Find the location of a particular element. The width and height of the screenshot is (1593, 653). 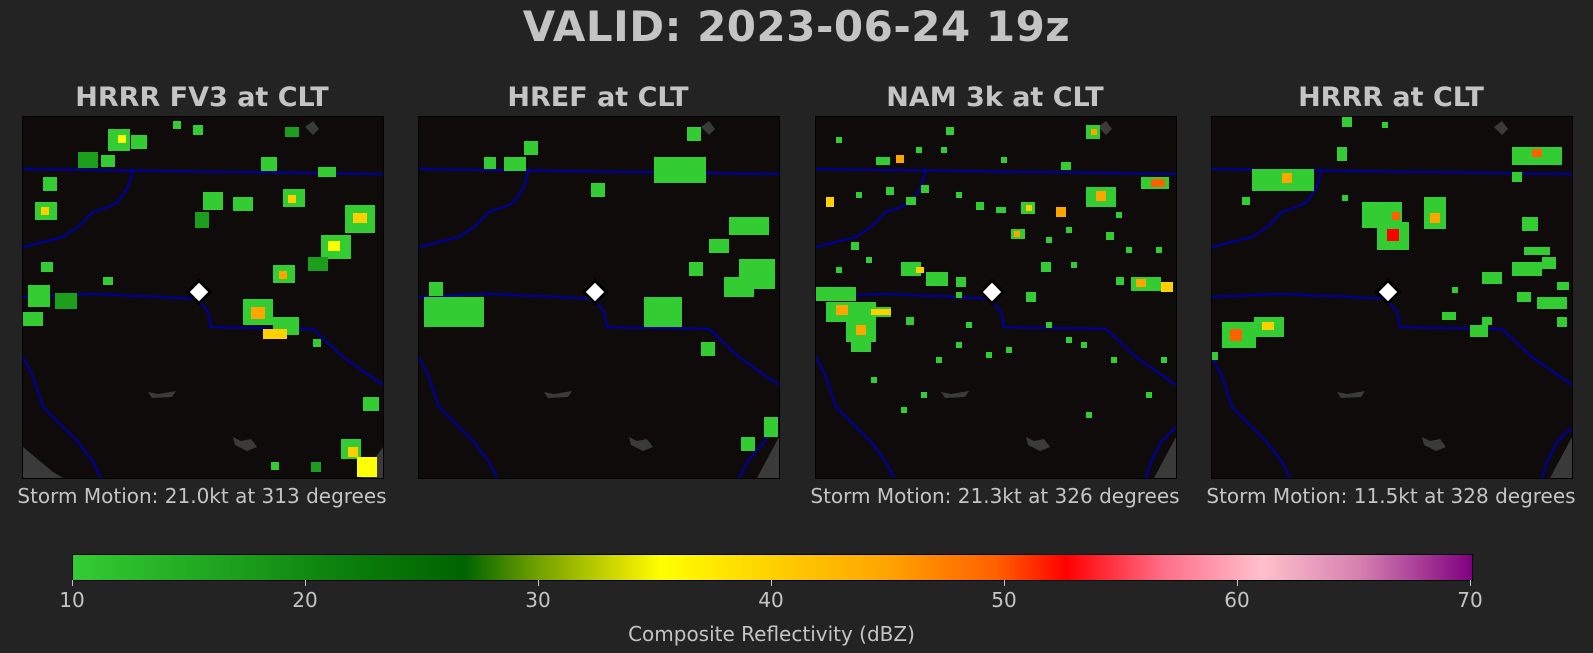

colorbar-label: Composite Reflectivity (dBZ) is located at coordinates (771, 634).